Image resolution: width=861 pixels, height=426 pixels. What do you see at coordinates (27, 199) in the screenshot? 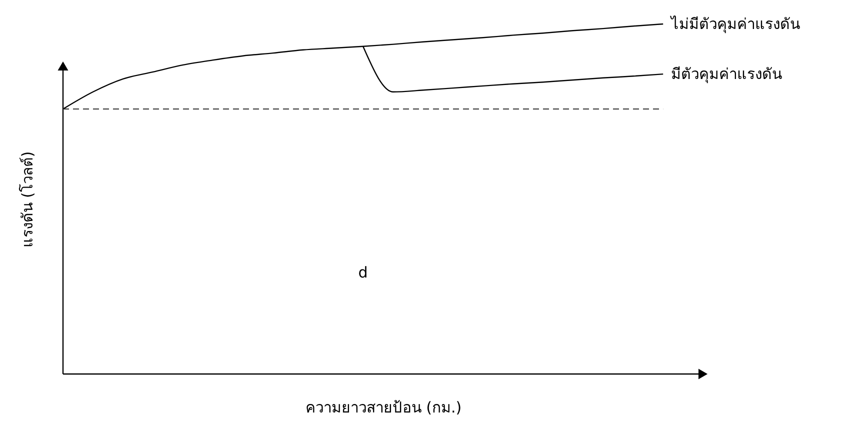
I see `y-axis-title: แรงดัน (โวลต์)` at bounding box center [27, 199].